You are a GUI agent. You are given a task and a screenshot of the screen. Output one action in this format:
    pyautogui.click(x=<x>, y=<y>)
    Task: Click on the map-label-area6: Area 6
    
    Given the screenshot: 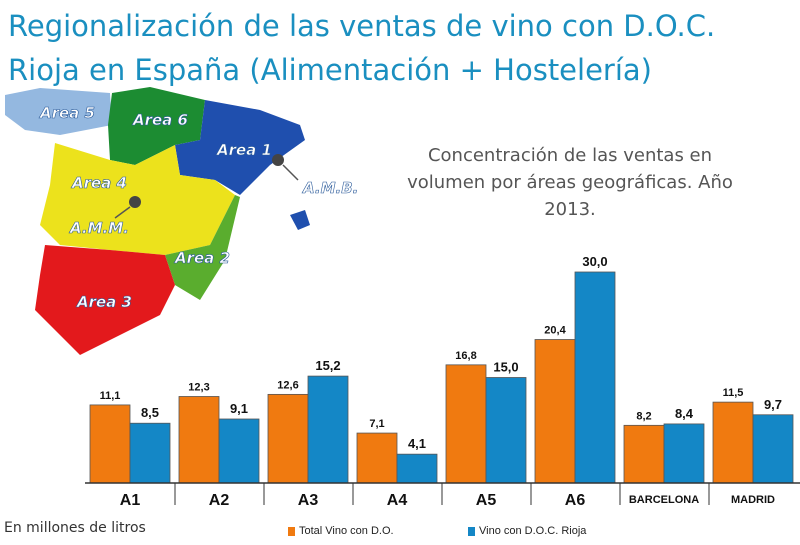 What is the action you would take?
    pyautogui.click(x=160, y=120)
    